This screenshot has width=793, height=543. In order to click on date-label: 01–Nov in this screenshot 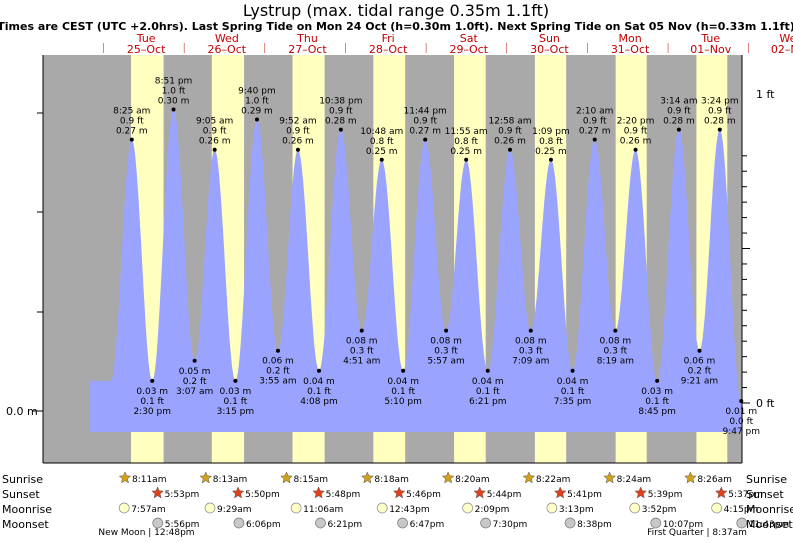, I will do `click(710, 49)`.